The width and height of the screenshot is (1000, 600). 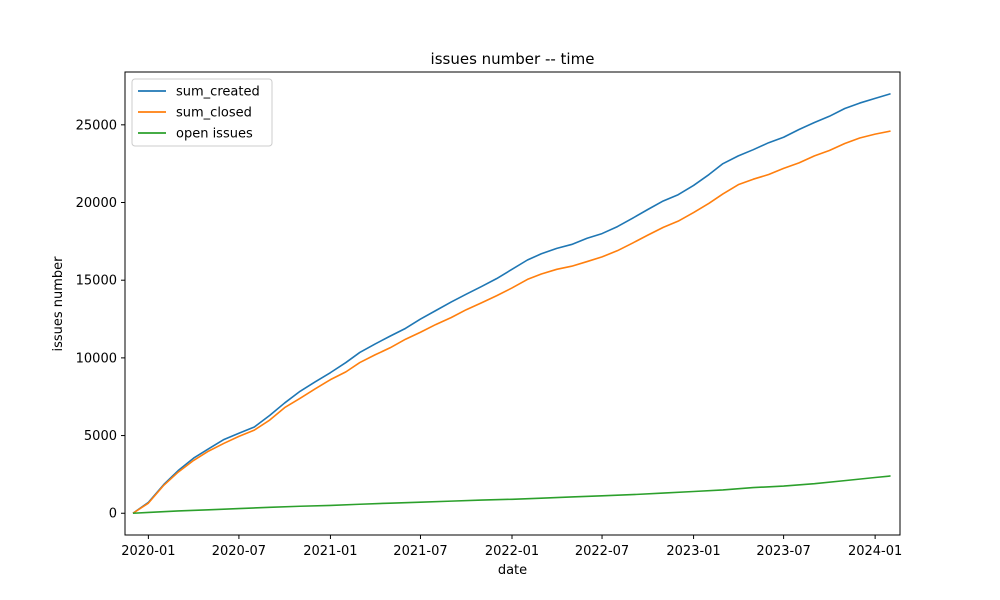 What do you see at coordinates (693, 551) in the screenshot?
I see `x-tick-label: 2023-01` at bounding box center [693, 551].